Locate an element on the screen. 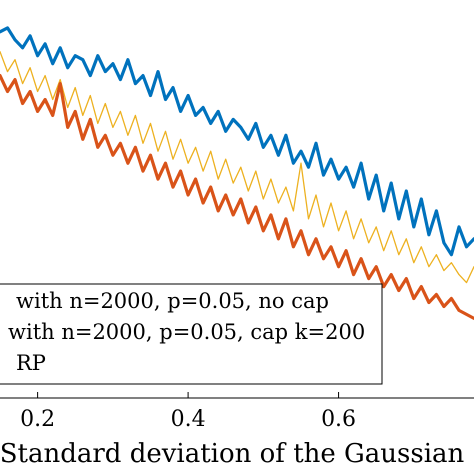 This screenshot has width=474, height=474. legend-entry-3: RP is located at coordinates (31, 363).